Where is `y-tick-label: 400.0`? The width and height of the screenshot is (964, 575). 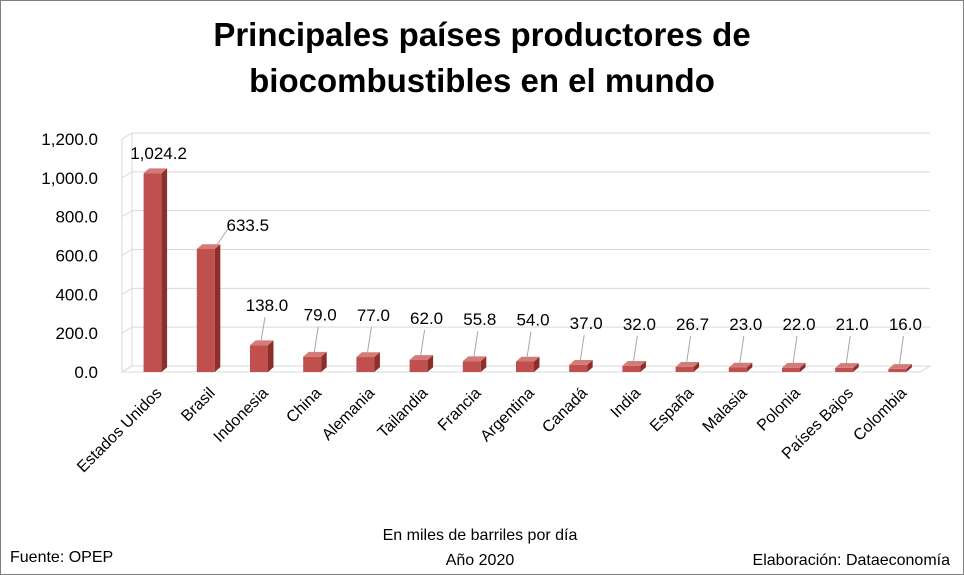
y-tick-label: 400.0 is located at coordinates (76, 294).